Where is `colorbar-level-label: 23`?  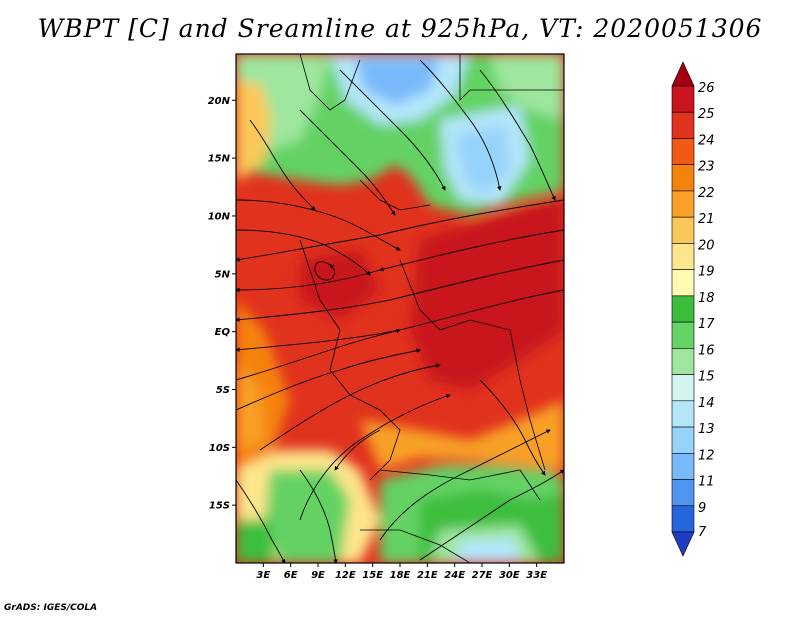 colorbar-level-label: 23 is located at coordinates (706, 167).